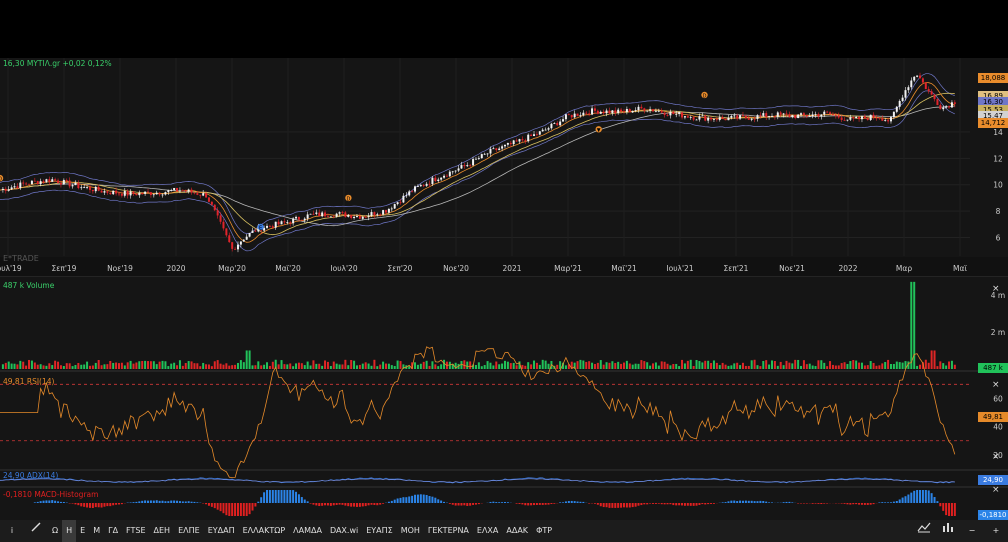 This screenshot has width=1008, height=542. What do you see at coordinates (410, 530) in the screenshot?
I see `ticker-tab-9: ΜΟΗ` at bounding box center [410, 530].